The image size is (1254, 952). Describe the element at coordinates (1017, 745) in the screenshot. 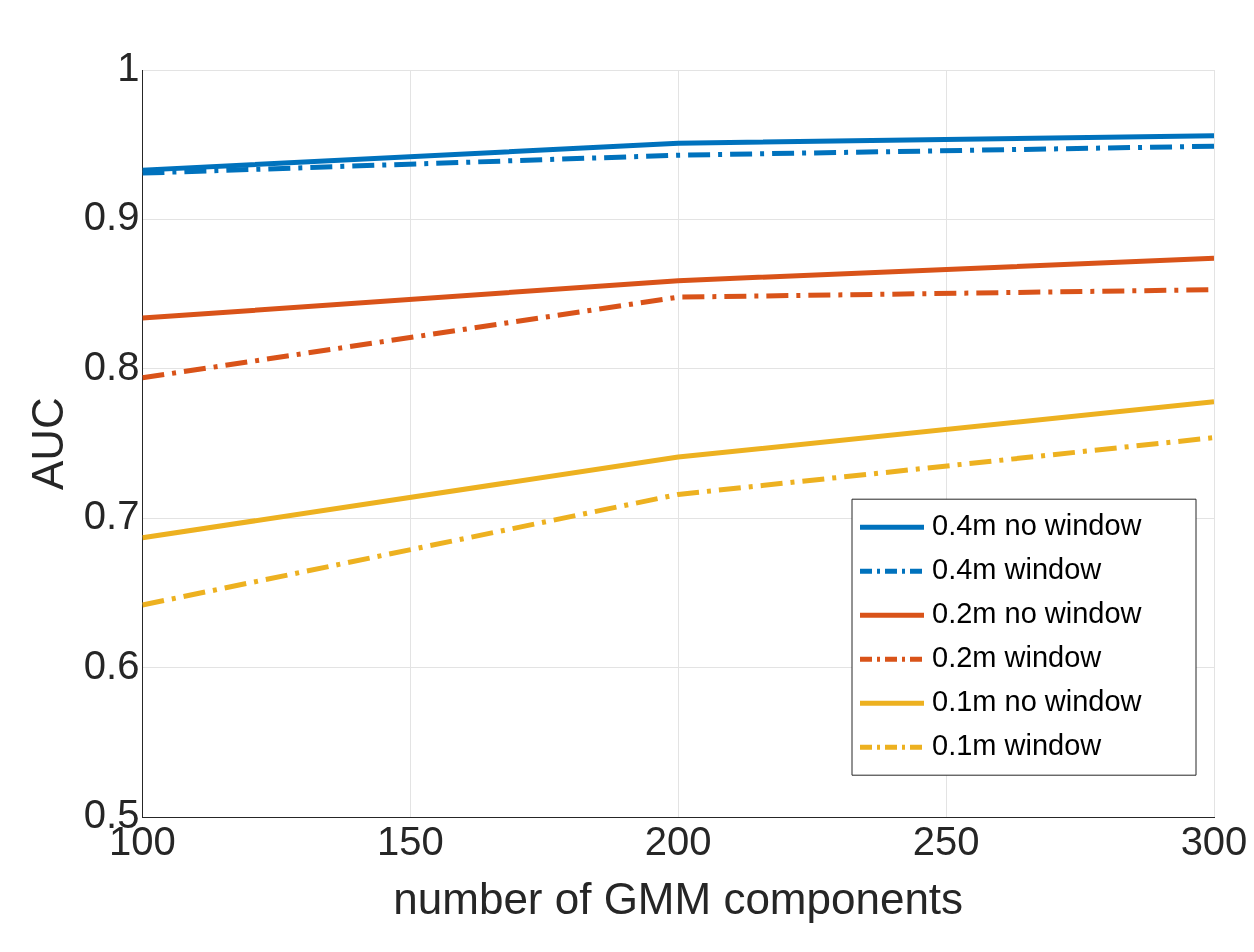

I see `legend-label: 0.1m window` at that location.